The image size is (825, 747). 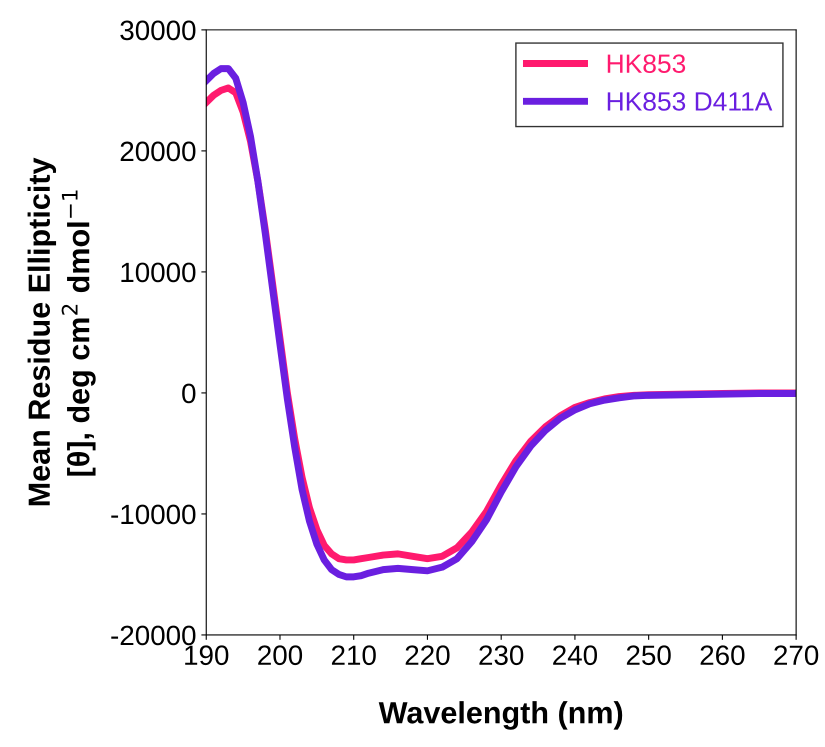 I want to click on x-tick-label: 240, so click(x=575, y=655).